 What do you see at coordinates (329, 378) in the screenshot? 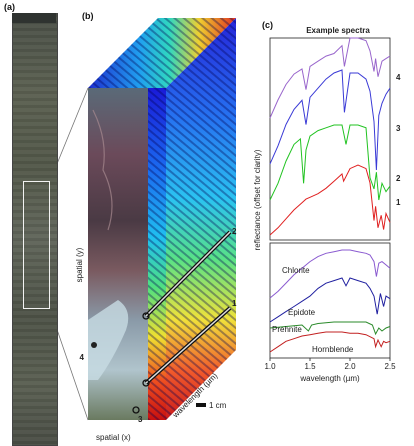
I see `x-axis-label: wavelength (µm)` at bounding box center [329, 378].